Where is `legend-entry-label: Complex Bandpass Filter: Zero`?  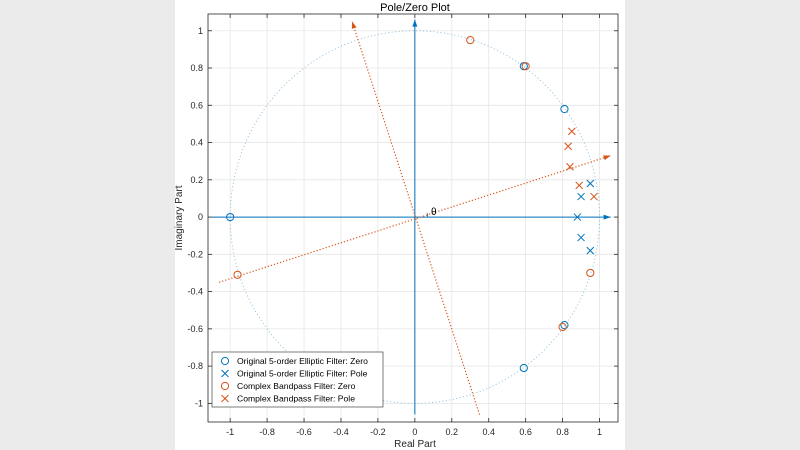
legend-entry-label: Complex Bandpass Filter: Zero is located at coordinates (296, 386).